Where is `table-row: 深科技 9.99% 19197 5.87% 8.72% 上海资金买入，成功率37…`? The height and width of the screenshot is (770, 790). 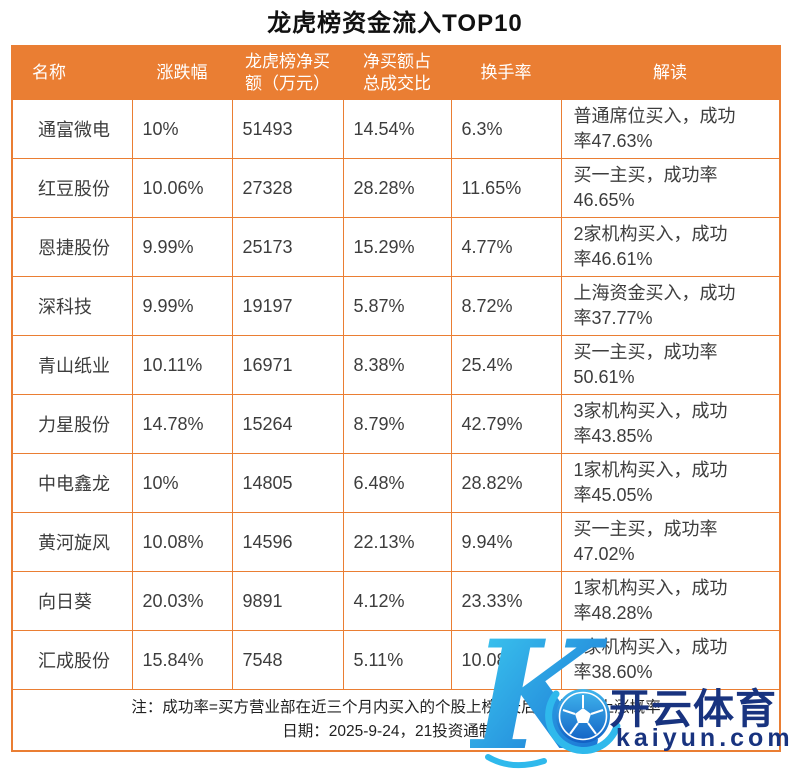
table-row: 深科技 9.99% 19197 5.87% 8.72% 上海资金买入，成功率37… is located at coordinates (396, 306).